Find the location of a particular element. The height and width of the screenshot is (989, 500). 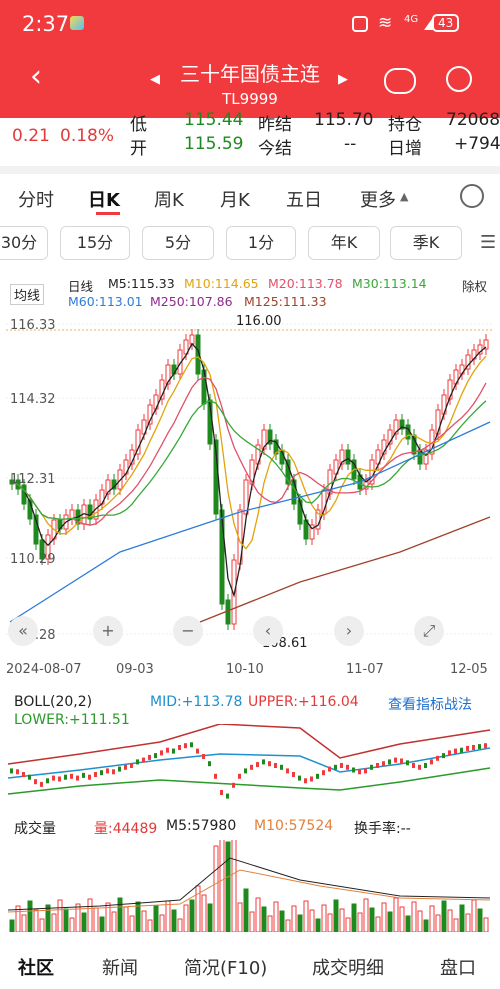

zoom-out-button: − is located at coordinates (188, 631).